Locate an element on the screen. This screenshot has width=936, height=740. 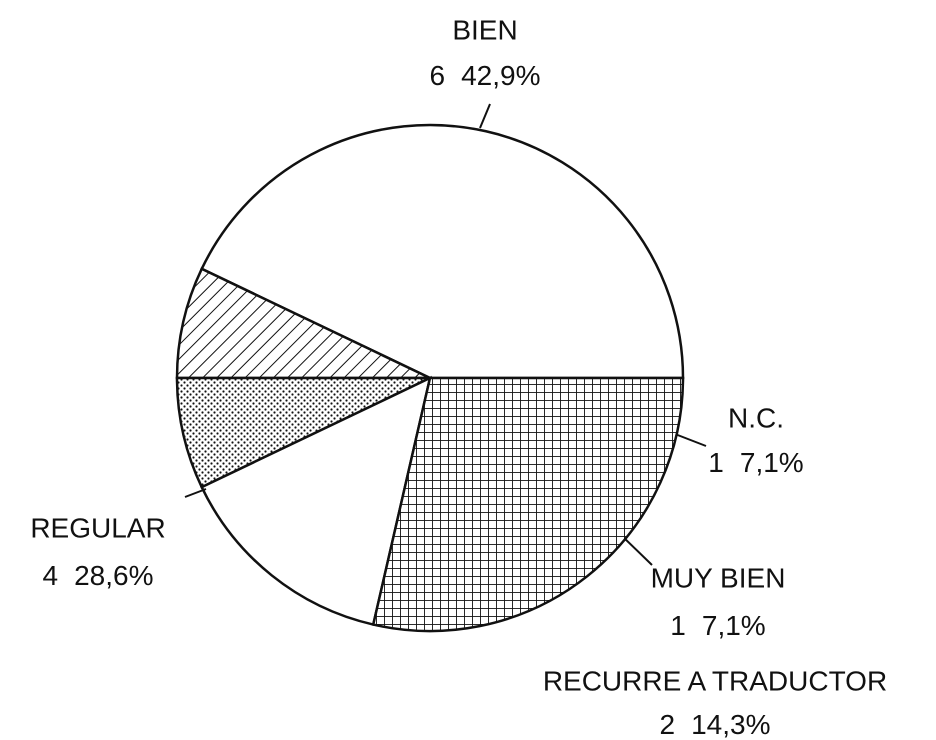
slice-value: 4 28,6% is located at coordinates (98, 575).